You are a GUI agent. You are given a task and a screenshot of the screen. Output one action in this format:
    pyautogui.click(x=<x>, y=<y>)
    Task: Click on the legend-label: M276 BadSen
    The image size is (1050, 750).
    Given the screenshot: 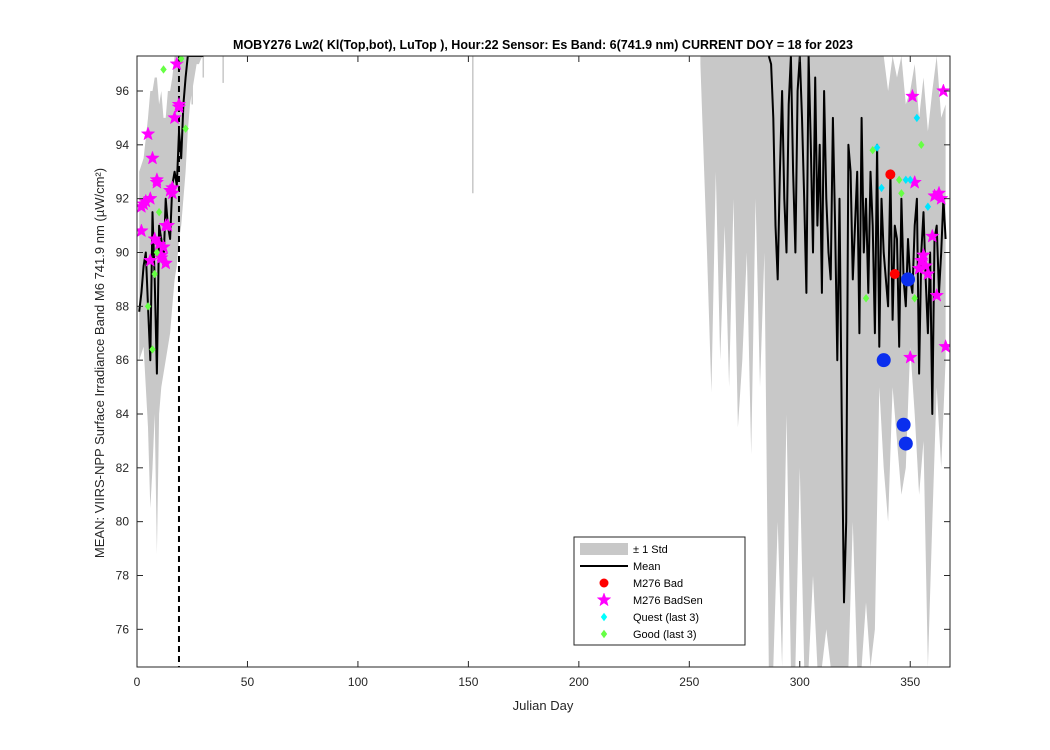 What is the action you would take?
    pyautogui.click(x=668, y=601)
    